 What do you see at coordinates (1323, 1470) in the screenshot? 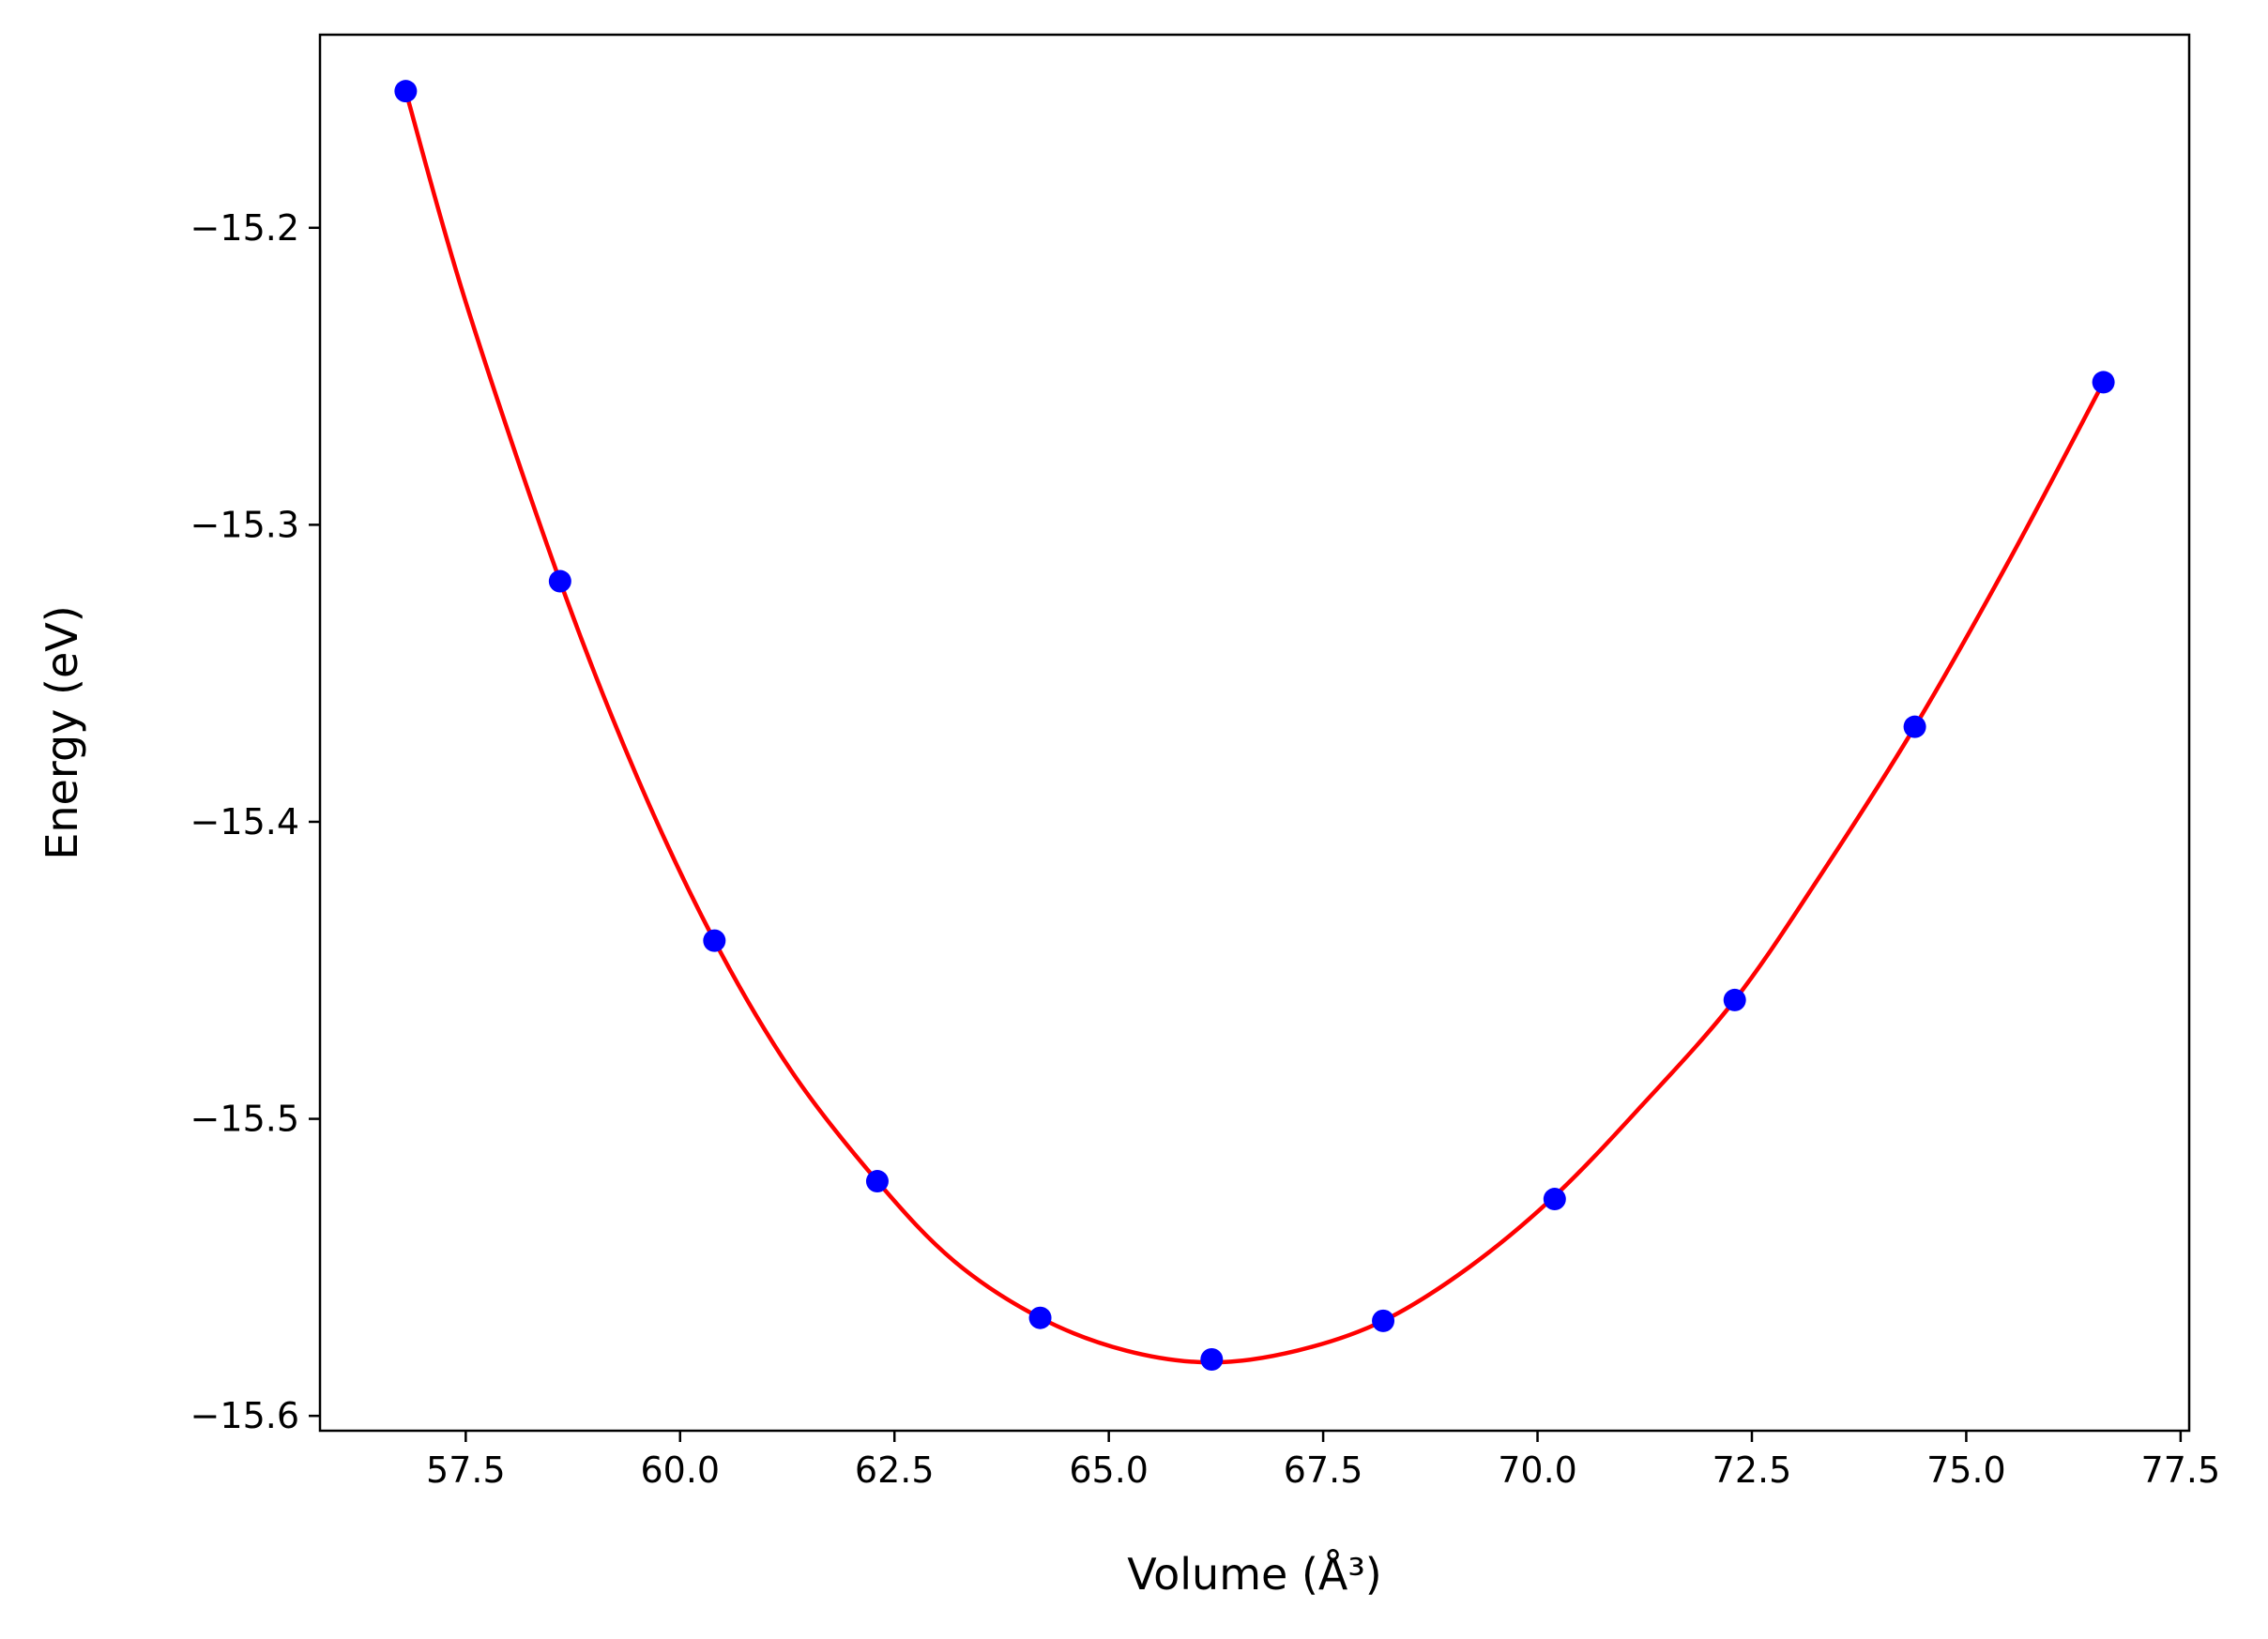
I see `x-tick-label: 67.5` at bounding box center [1323, 1470].